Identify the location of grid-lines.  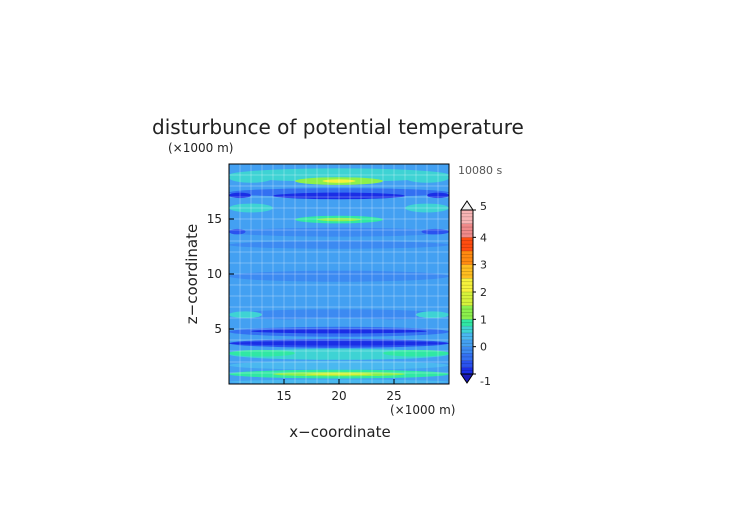
(339, 274).